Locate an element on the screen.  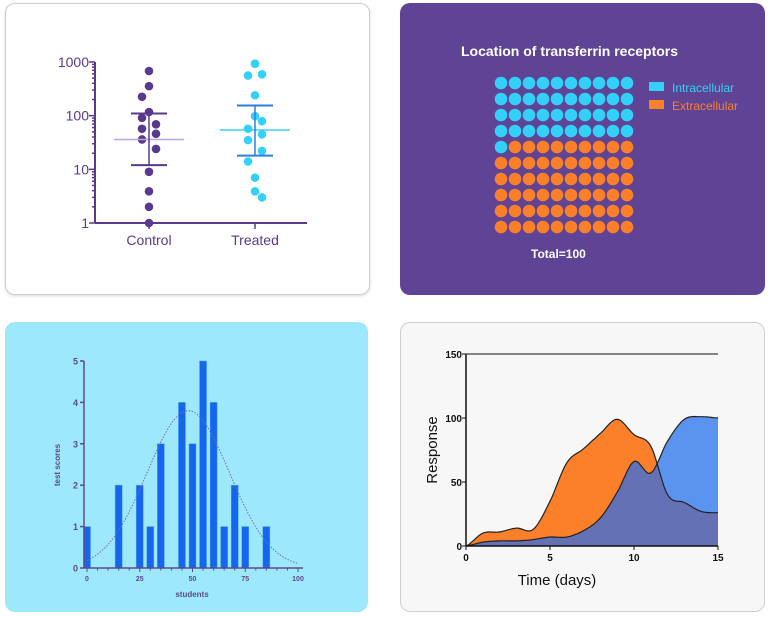
y-tick-label: 1 is located at coordinates (85, 223).